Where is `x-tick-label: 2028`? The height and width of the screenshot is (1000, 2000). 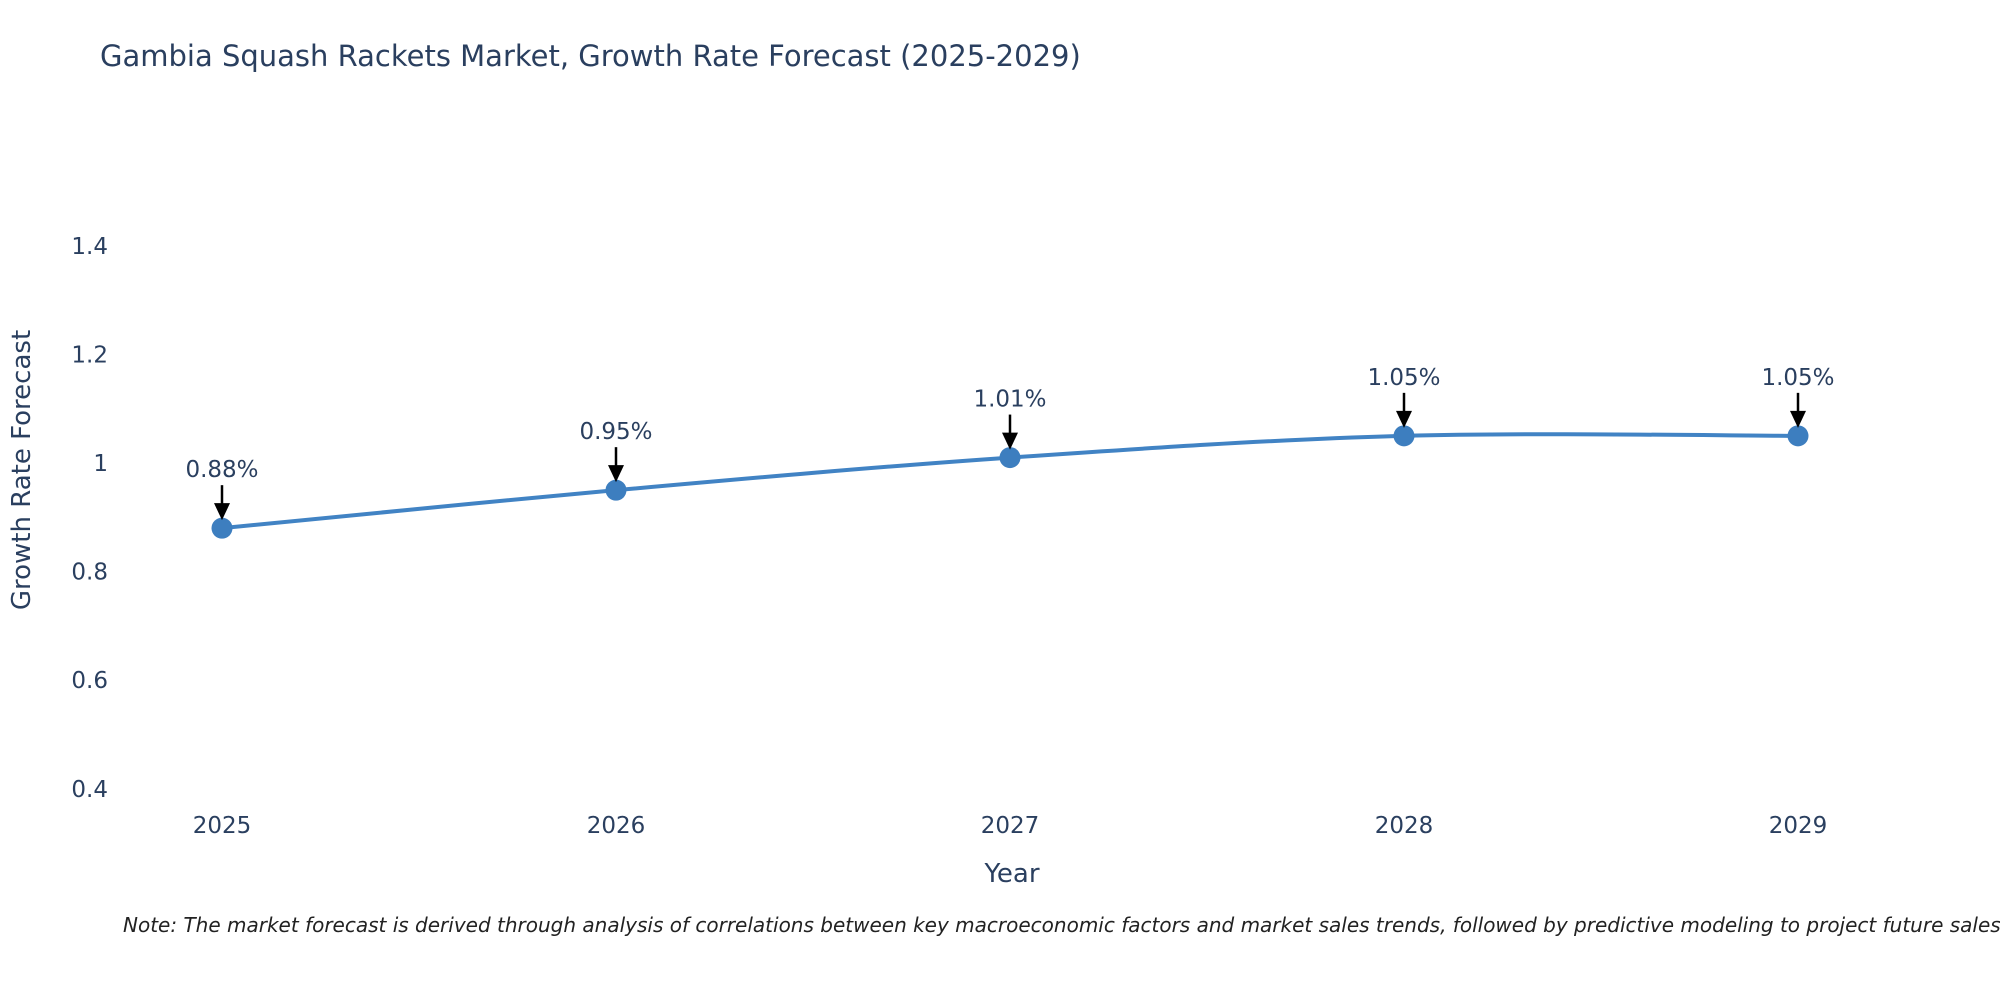
x-tick-label: 2028 is located at coordinates (1404, 826).